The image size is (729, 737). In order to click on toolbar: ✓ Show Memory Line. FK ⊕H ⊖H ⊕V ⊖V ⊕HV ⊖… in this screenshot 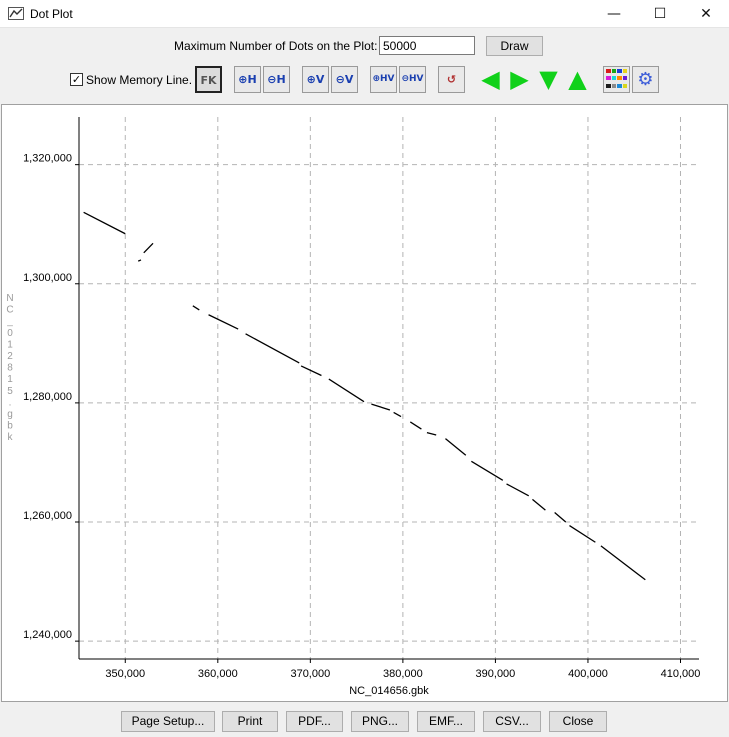, I will do `click(364, 80)`.